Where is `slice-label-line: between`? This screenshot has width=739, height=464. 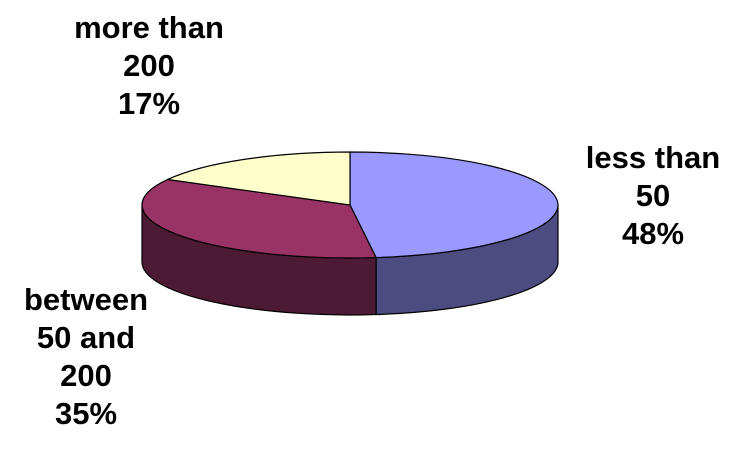
slice-label-line: between is located at coordinates (86, 299).